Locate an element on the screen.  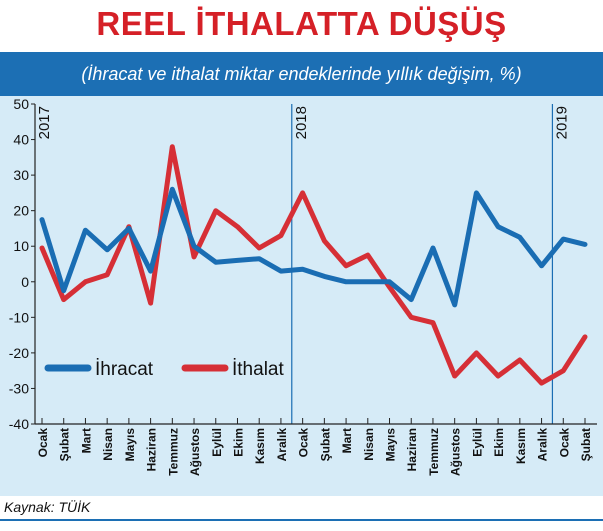
y-tick-label: -20 is located at coordinates (19, 353).